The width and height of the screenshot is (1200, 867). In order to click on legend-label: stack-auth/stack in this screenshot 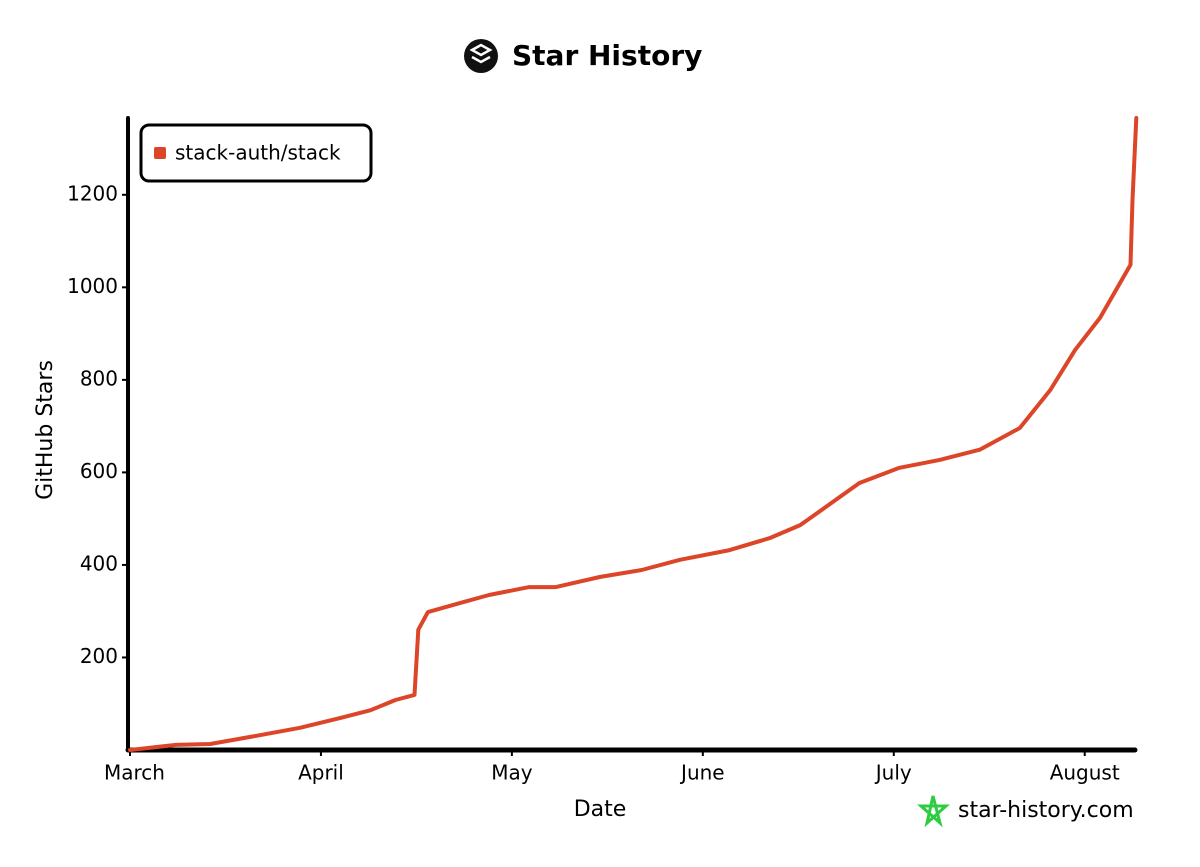, I will do `click(258, 153)`.